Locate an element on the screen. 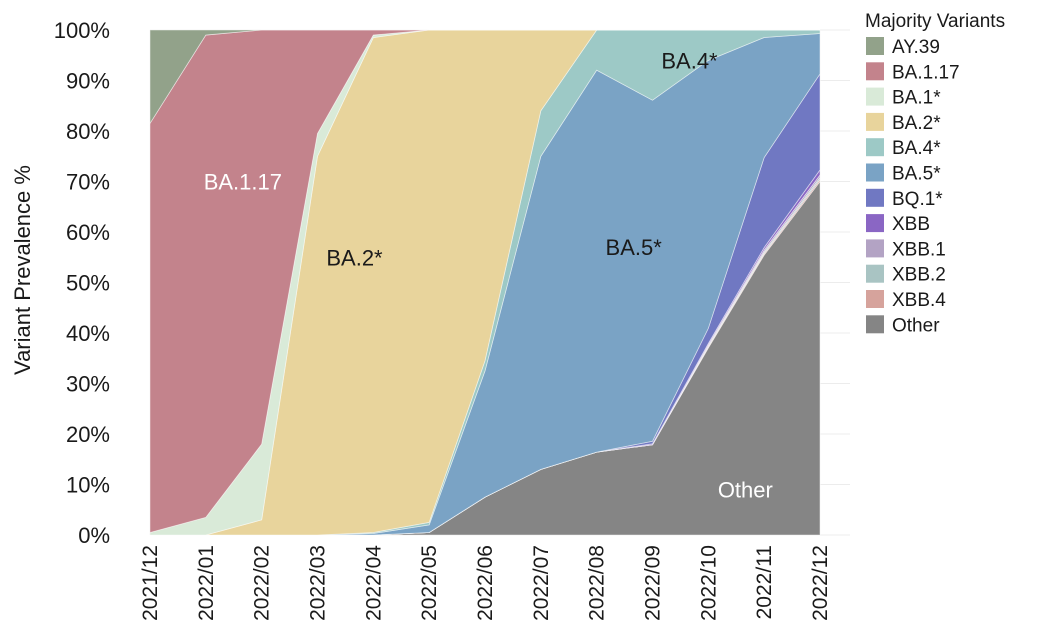 Image resolution: width=1037 pixels, height=637 pixels. legend-swatch-ba-2-star is located at coordinates (875, 121).